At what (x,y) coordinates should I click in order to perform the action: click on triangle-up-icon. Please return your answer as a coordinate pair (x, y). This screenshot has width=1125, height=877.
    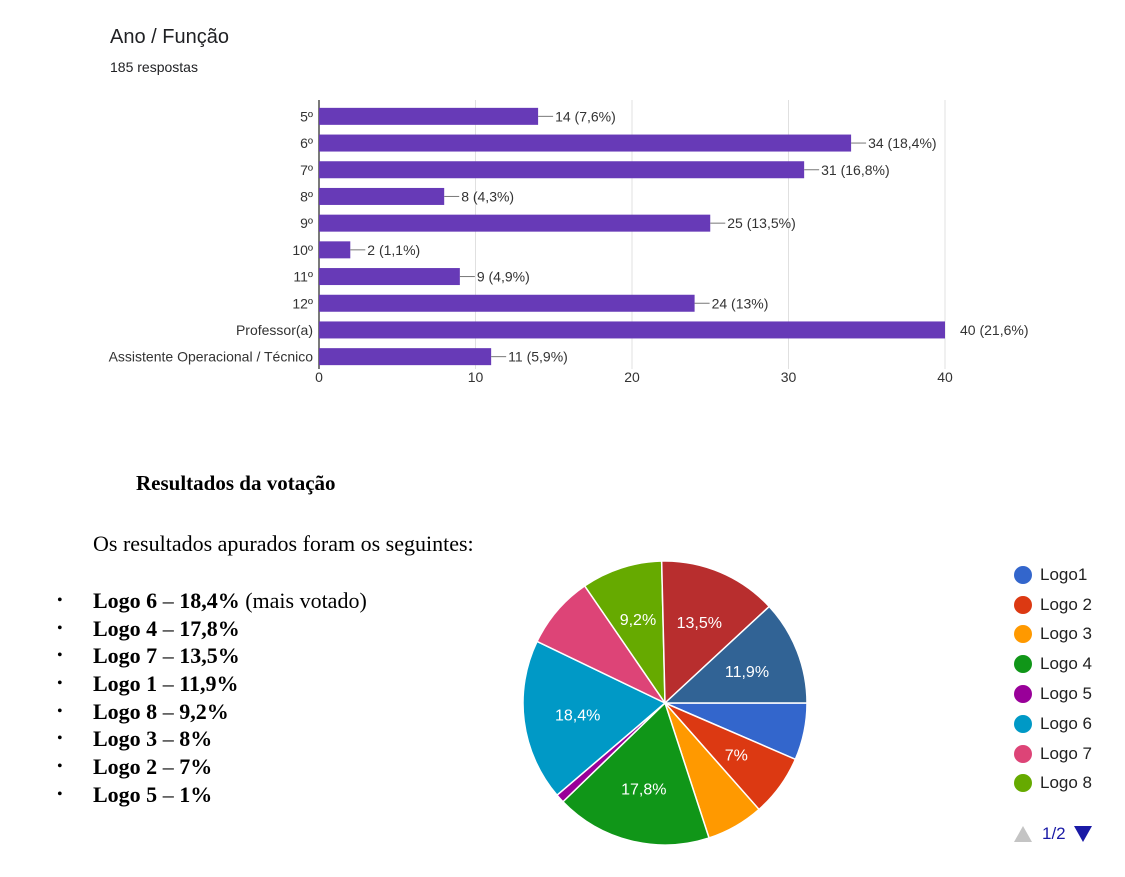
    Looking at the image, I should click on (1023, 834).